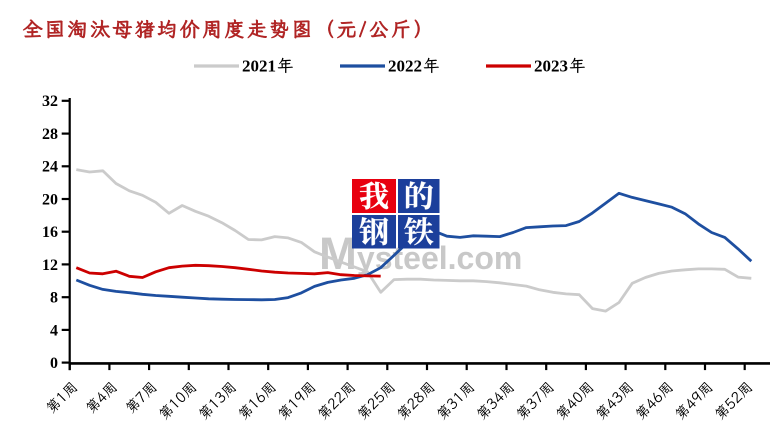 The height and width of the screenshot is (443, 783). I want to click on svg-text: 20, so click(50, 199).